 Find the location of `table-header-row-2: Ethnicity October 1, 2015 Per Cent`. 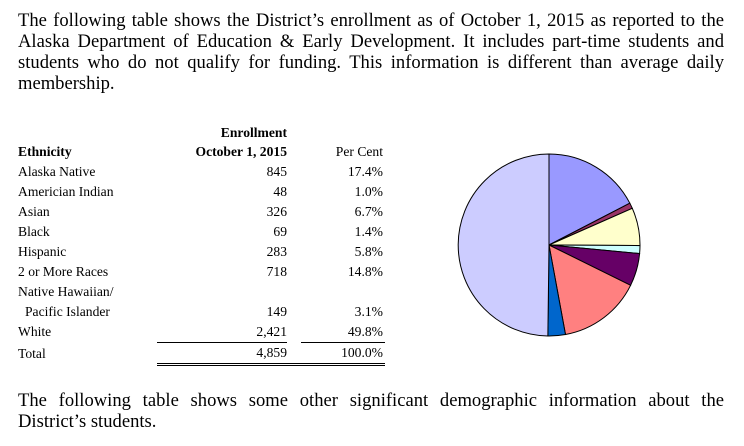

table-header-row-2: Ethnicity October 1, 2015 Per Cent is located at coordinates (201, 152).